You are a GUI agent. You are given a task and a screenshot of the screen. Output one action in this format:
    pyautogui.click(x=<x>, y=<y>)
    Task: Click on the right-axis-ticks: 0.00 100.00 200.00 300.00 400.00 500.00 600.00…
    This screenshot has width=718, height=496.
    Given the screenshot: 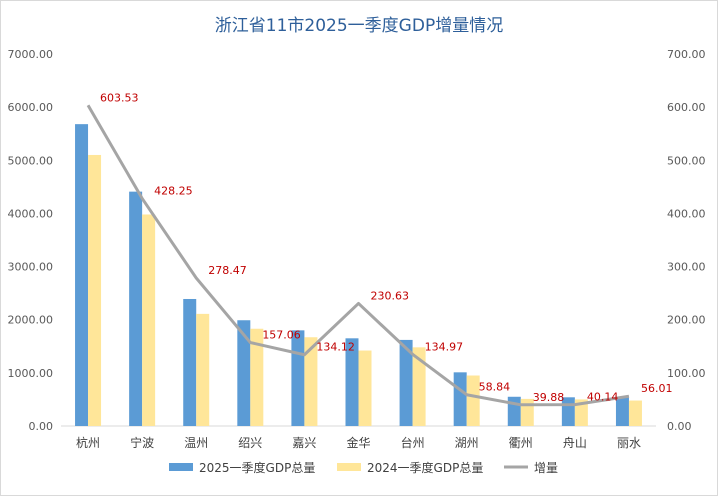 What is the action you would take?
    pyautogui.click(x=686, y=240)
    